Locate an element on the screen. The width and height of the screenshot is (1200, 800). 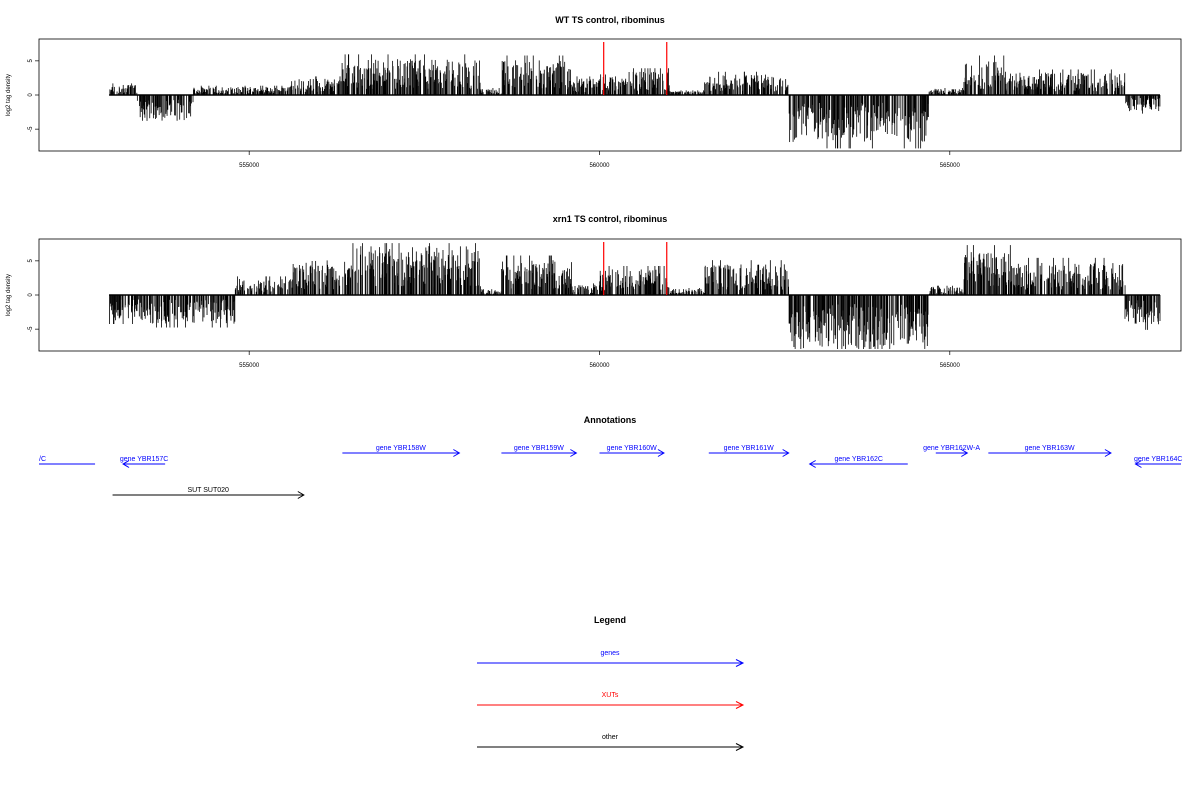
annotation-feature: gene YBR160W is located at coordinates (632, 451).